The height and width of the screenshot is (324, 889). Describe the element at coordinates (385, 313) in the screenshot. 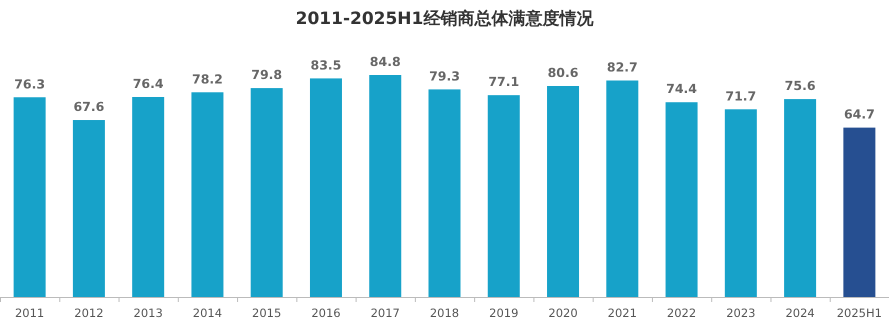

I see `x-tick-label: 2017` at that location.